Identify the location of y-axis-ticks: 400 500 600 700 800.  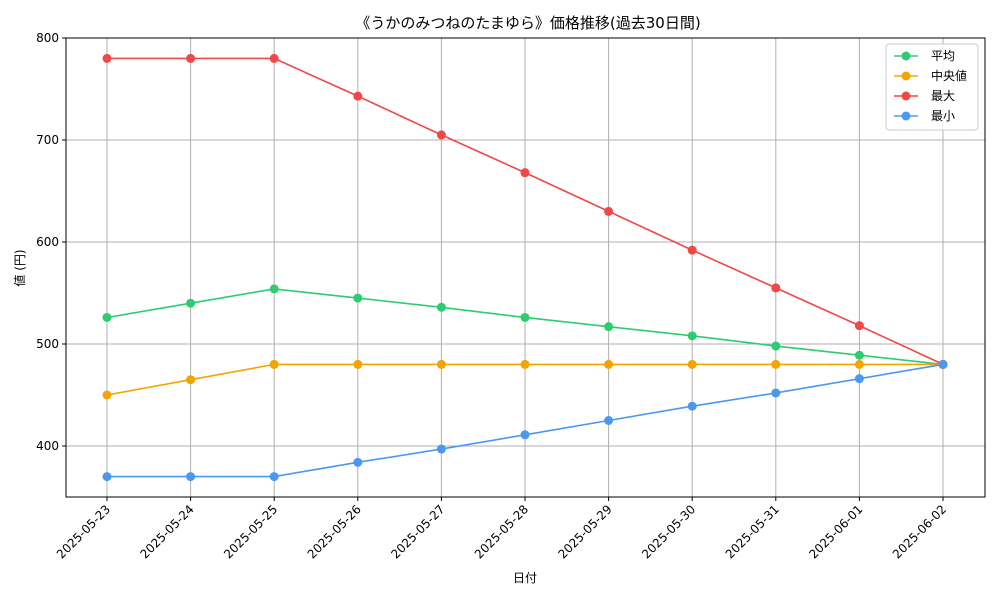
(51, 242).